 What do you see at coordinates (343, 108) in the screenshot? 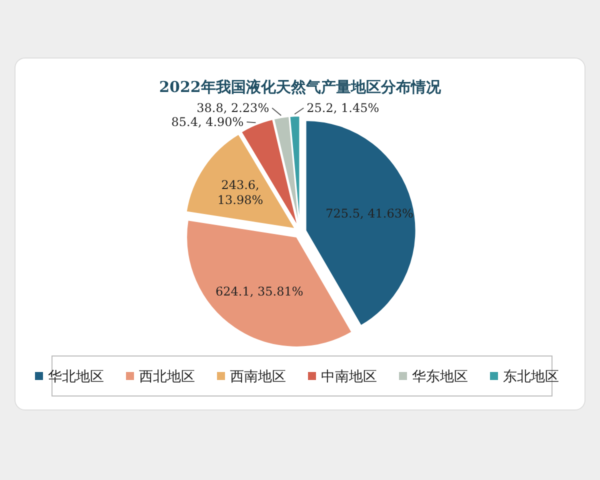
I see `data-label: 25.2, 1.45%` at bounding box center [343, 108].